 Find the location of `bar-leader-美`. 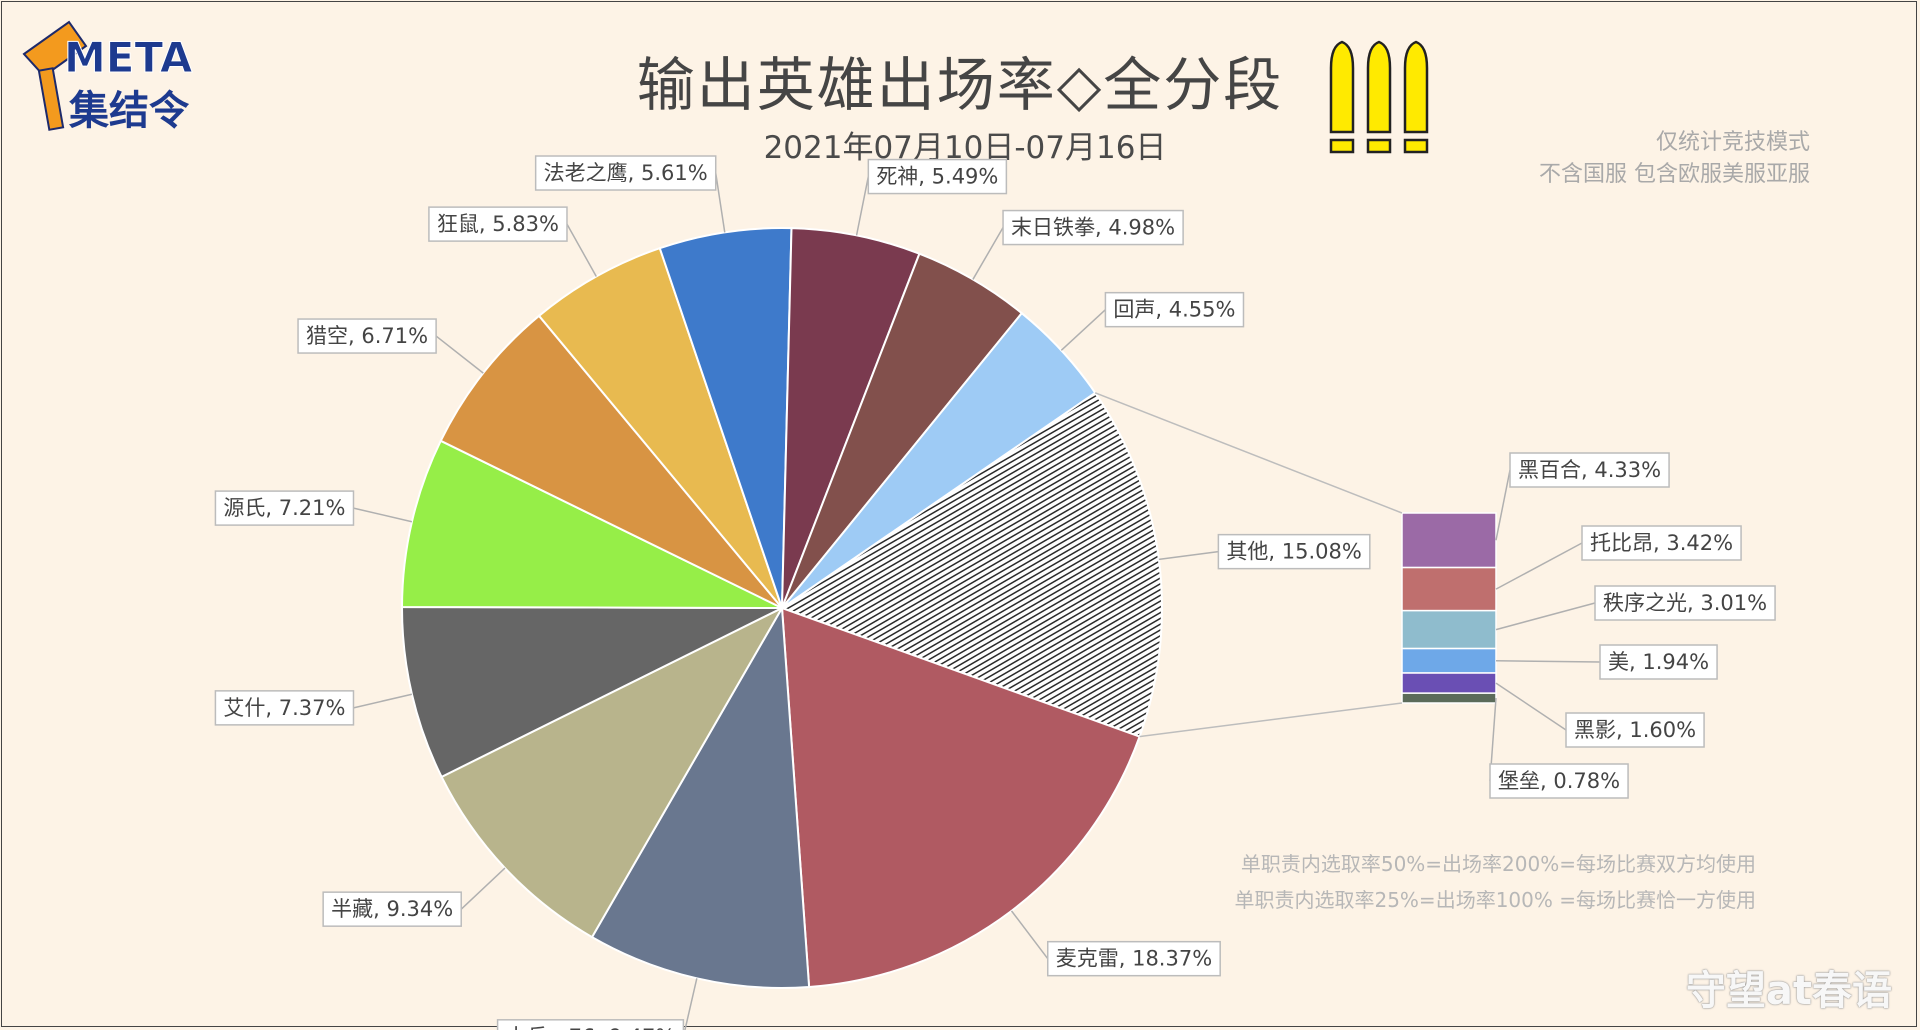

bar-leader-美 is located at coordinates (1548, 661).